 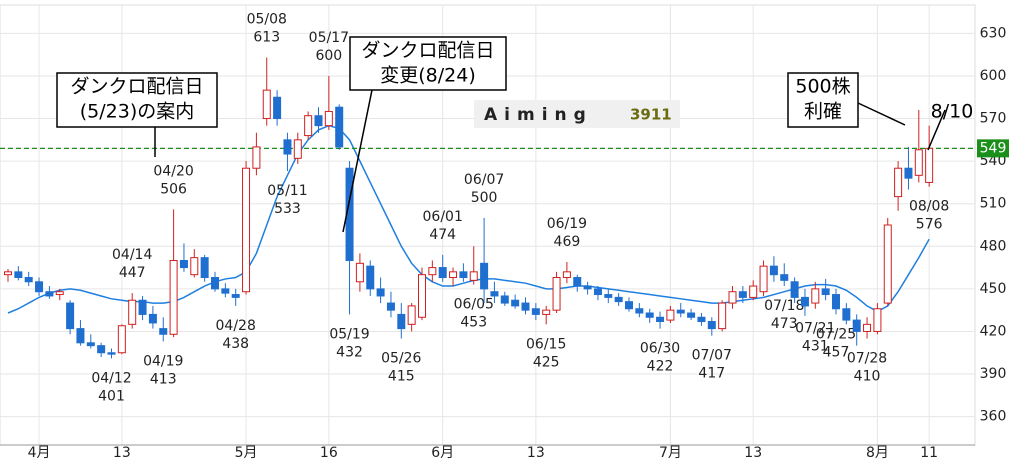 I want to click on point-value: 613, so click(x=266, y=38).